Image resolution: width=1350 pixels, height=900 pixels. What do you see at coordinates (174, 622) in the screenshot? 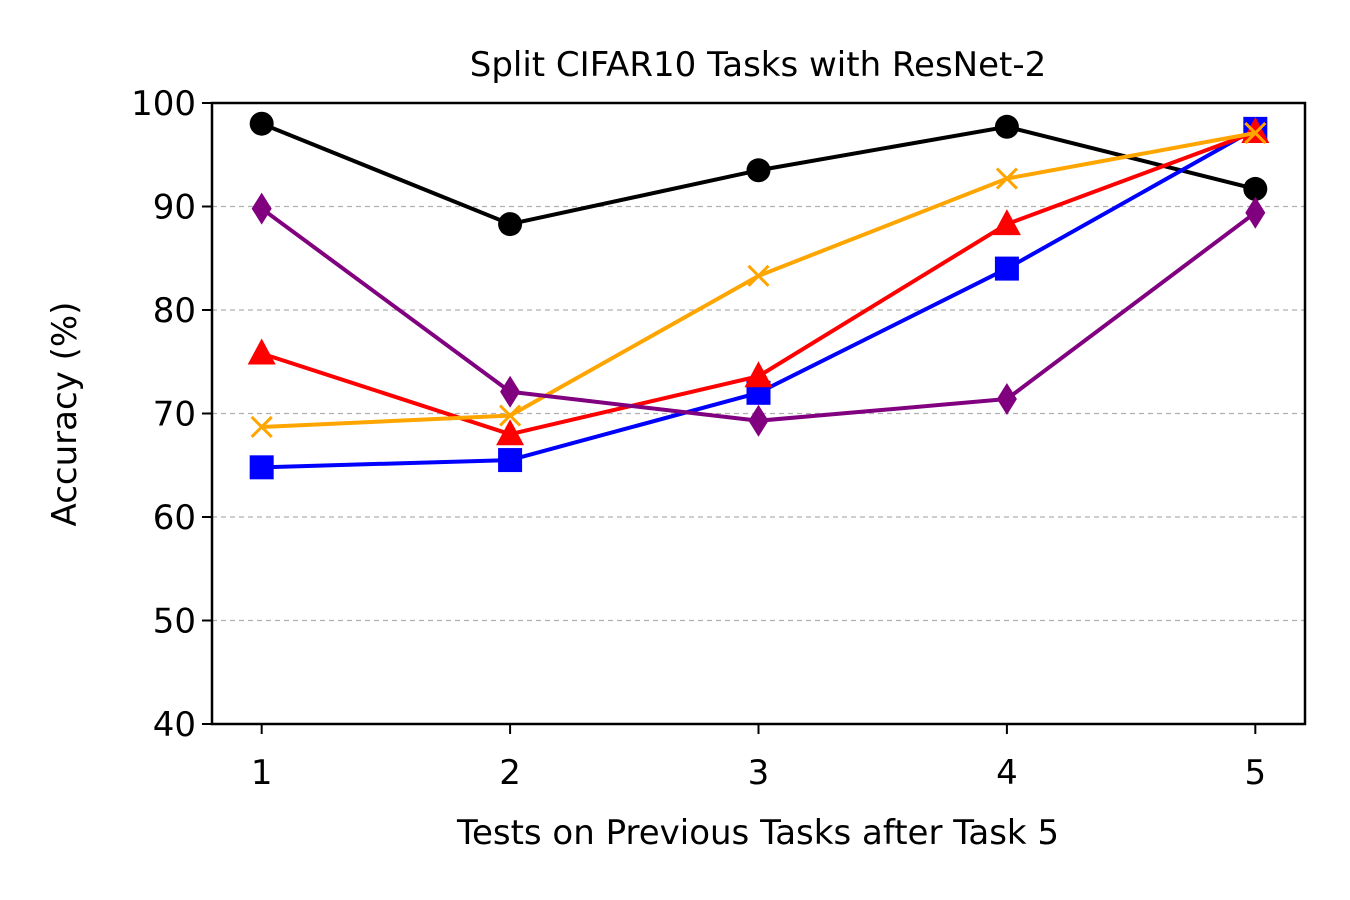
I see `y-tick-label: 50` at bounding box center [174, 622].